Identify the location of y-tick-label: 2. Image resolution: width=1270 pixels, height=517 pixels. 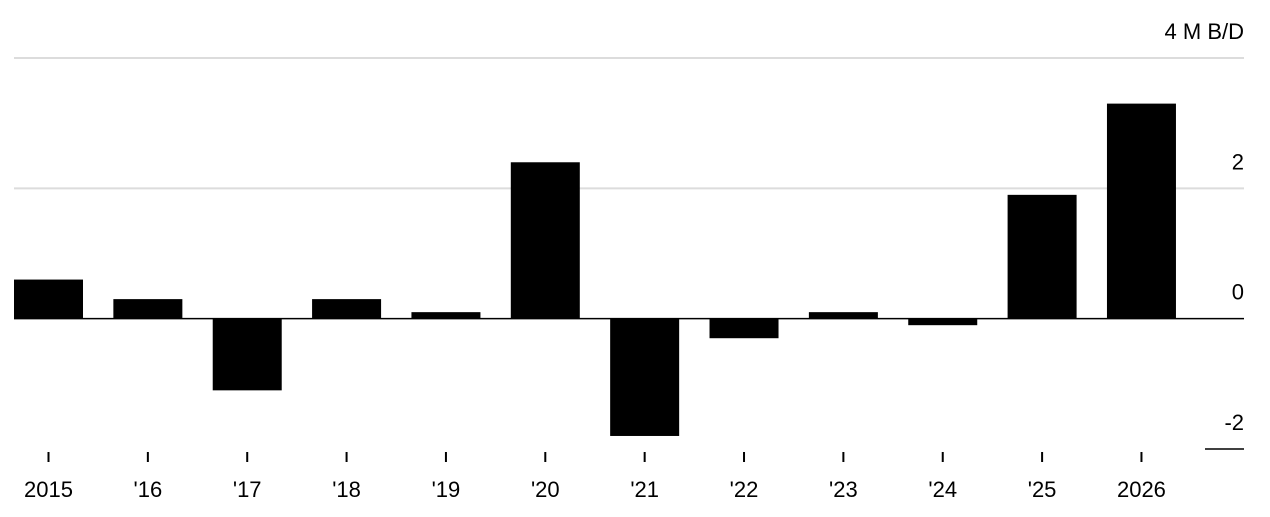
(1238, 161).